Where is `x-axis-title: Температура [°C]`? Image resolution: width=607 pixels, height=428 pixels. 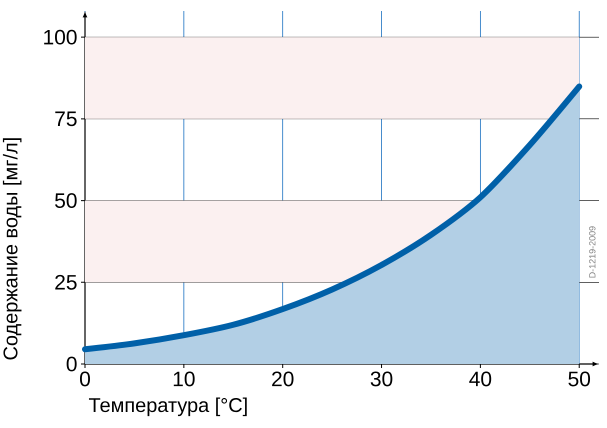
x-axis-title: Температура [°C] is located at coordinates (167, 407).